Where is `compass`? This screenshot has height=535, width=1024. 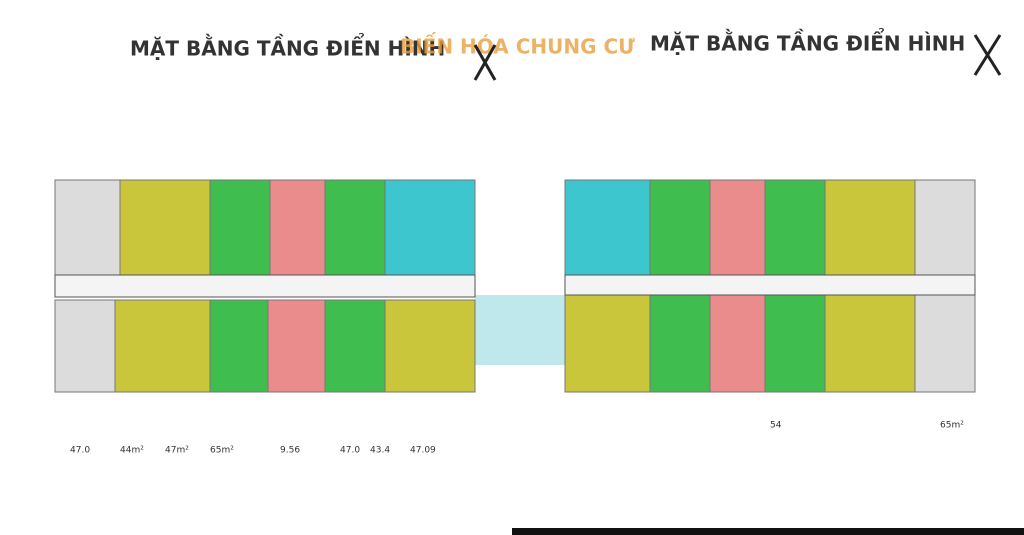 compass is located at coordinates (737, 57).